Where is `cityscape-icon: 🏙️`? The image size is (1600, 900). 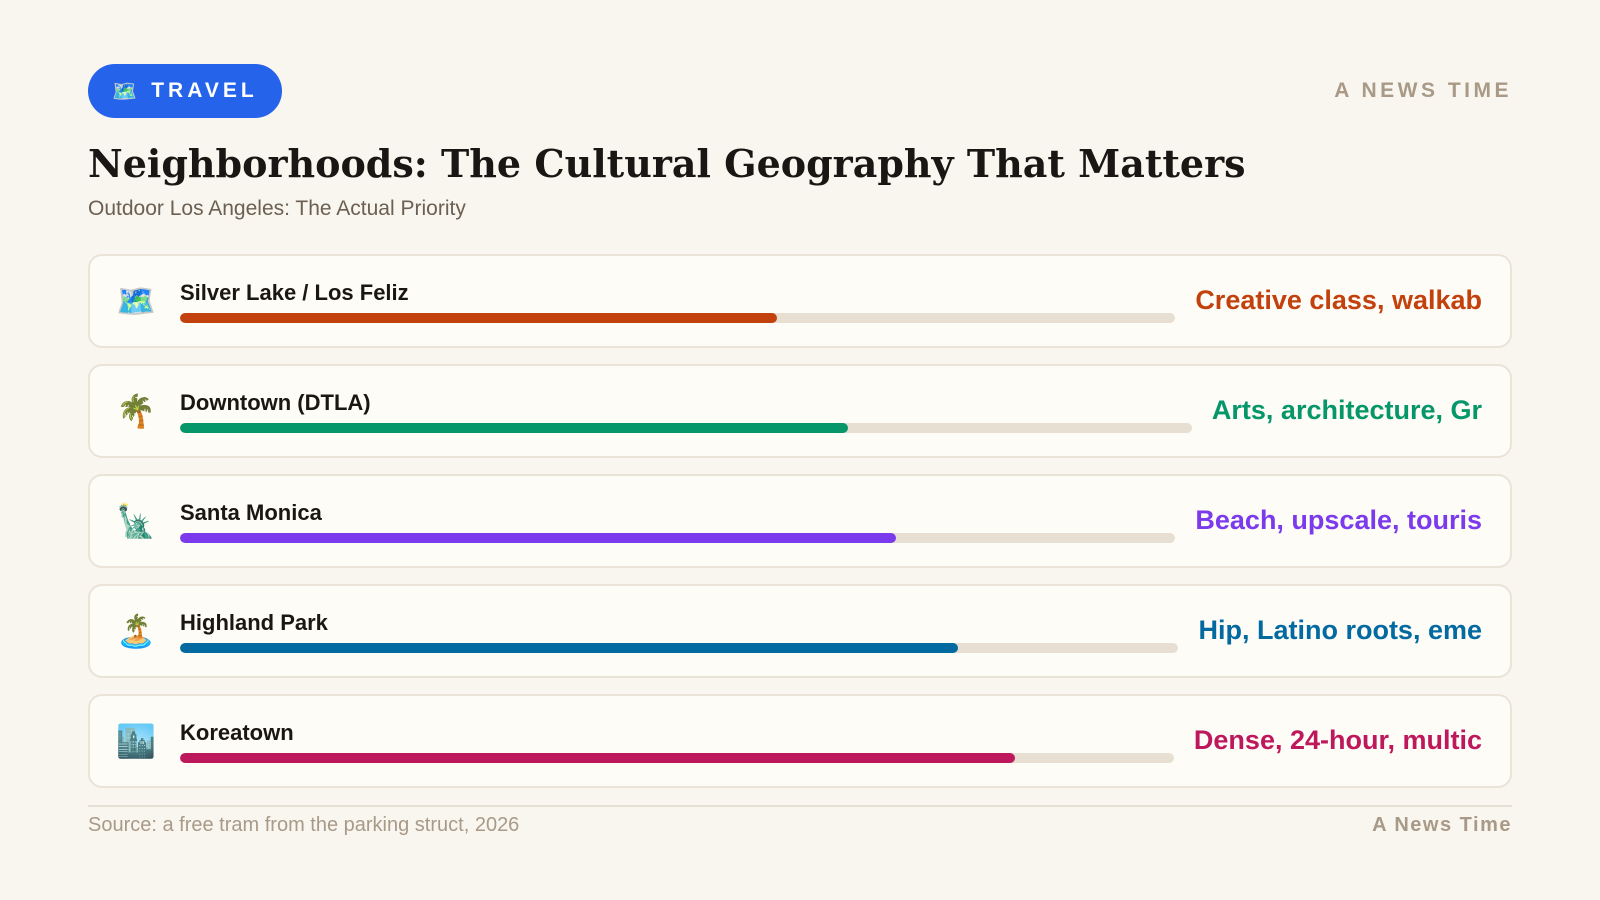 cityscape-icon: 🏙️ is located at coordinates (136, 741).